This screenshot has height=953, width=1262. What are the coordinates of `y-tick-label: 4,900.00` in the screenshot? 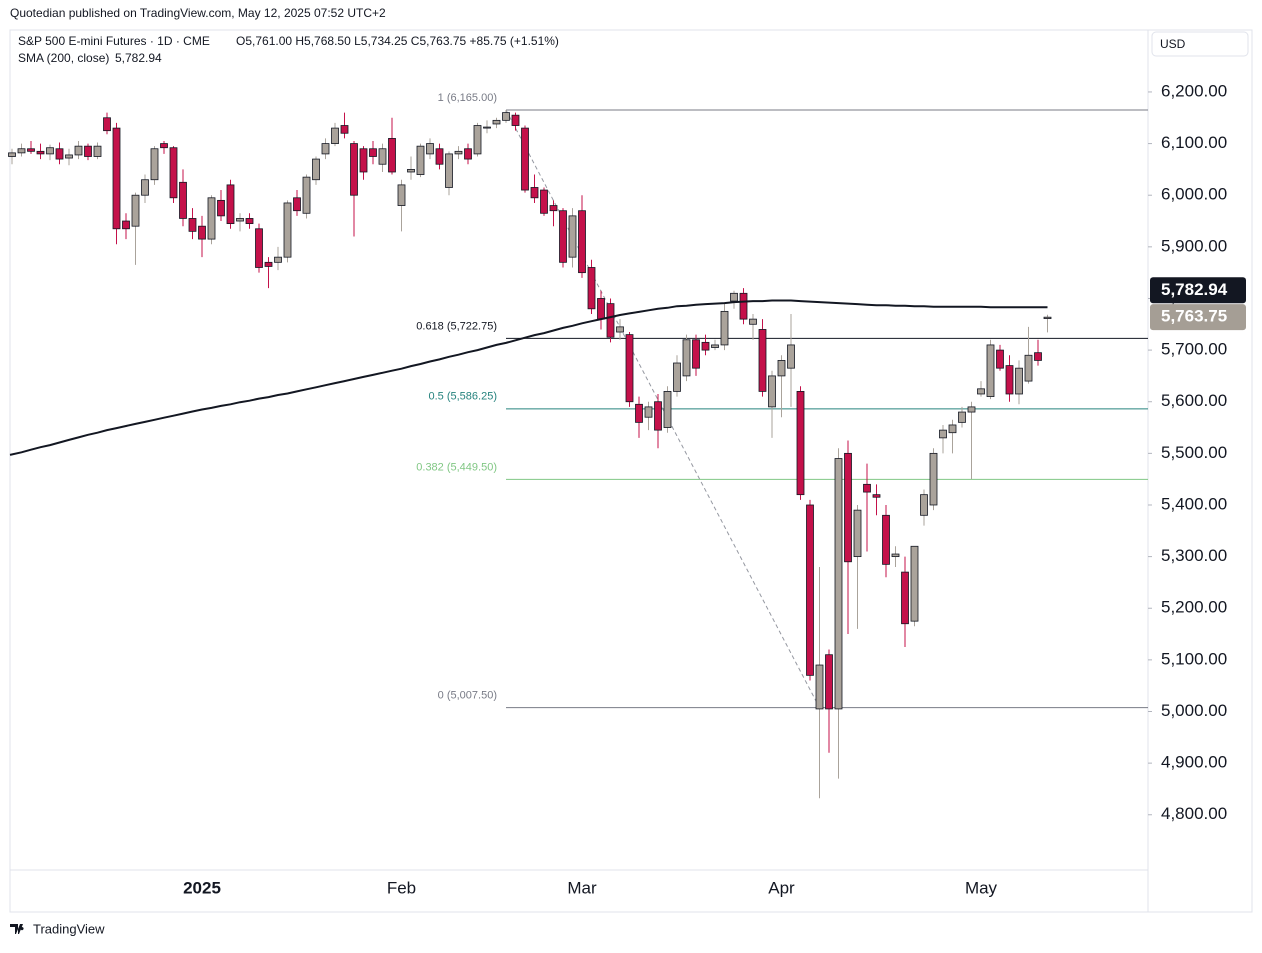 It's located at (1194, 762).